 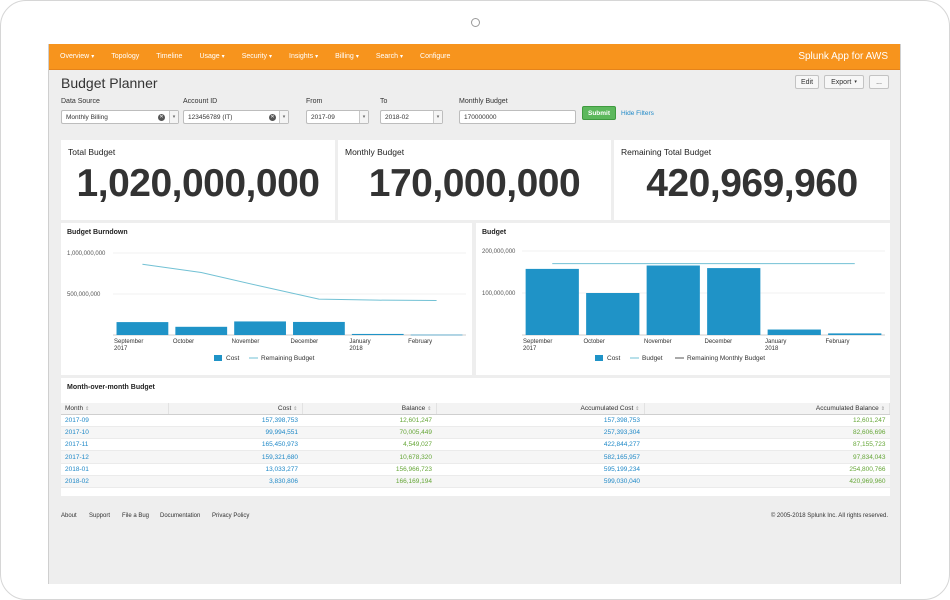 What do you see at coordinates (540, 445) in the screenshot?
I see `accumulated-cost-cell: 422,844,277` at bounding box center [540, 445].